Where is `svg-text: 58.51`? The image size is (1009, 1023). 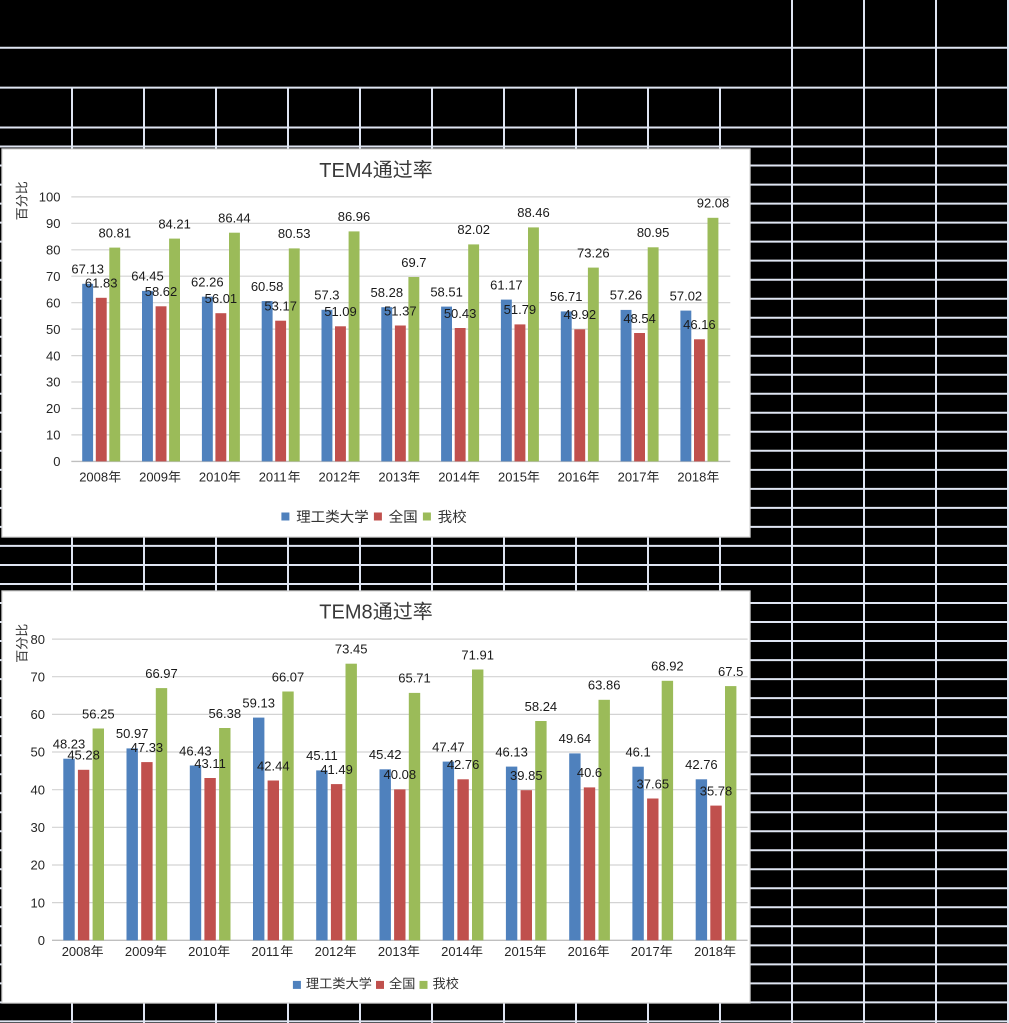 svg-text: 58.51 is located at coordinates (446, 291).